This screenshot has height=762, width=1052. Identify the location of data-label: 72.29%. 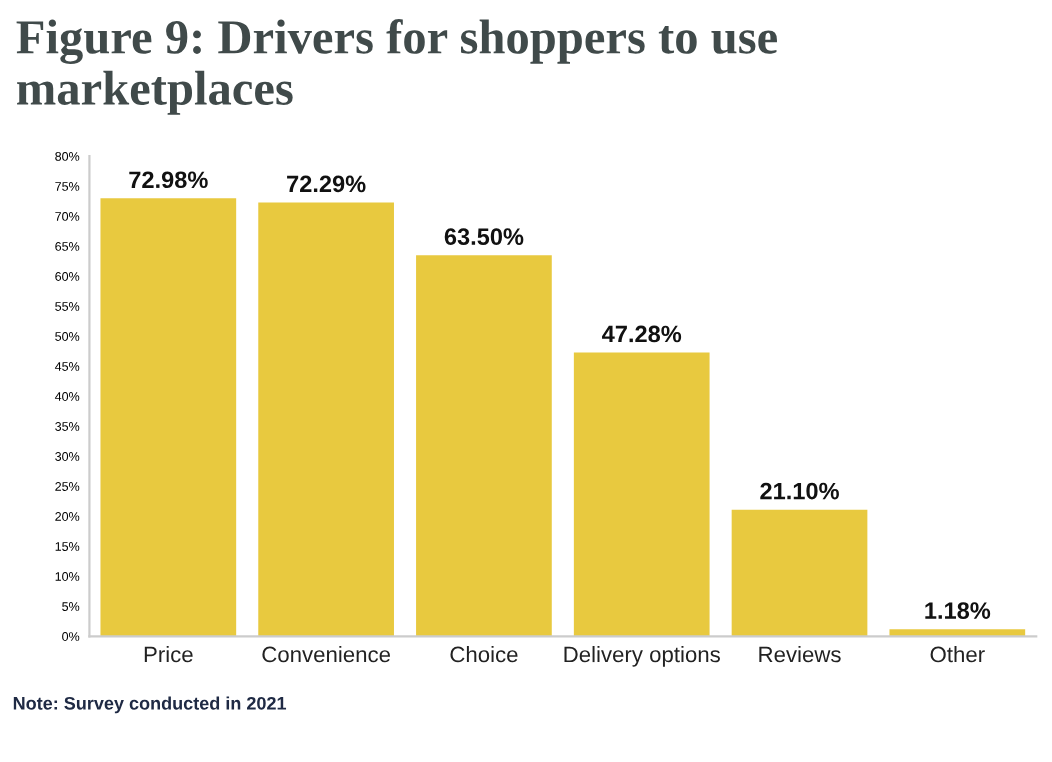
(326, 184).